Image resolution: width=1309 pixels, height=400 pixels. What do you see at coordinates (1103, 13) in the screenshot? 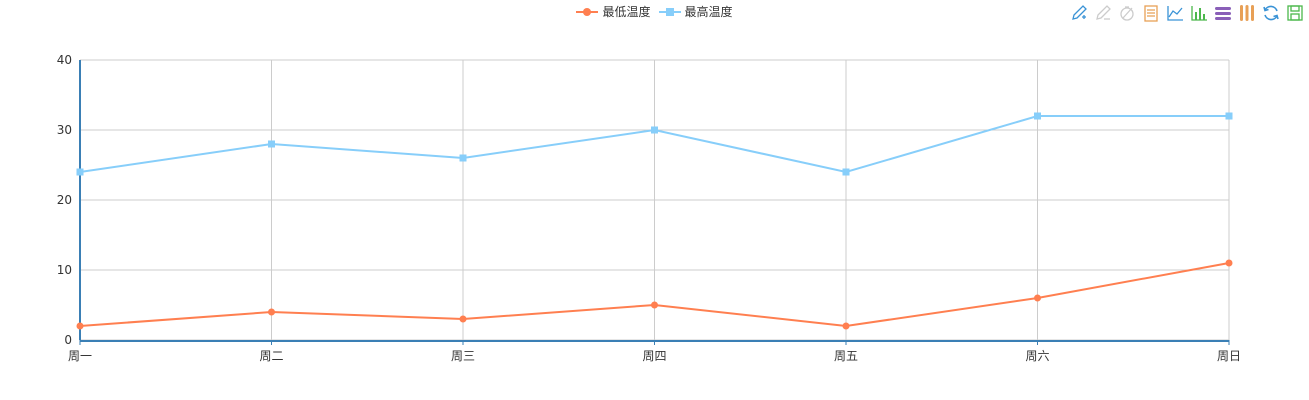
I see `mark-undo-icon` at bounding box center [1103, 13].